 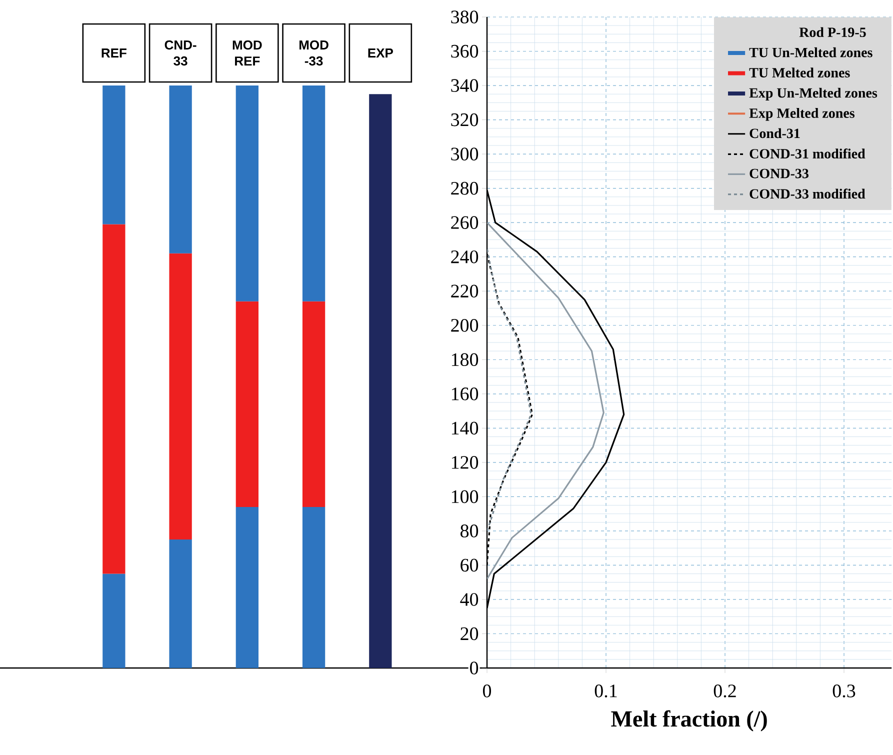 I want to click on x-tick-label: 0.1, so click(x=605, y=691).